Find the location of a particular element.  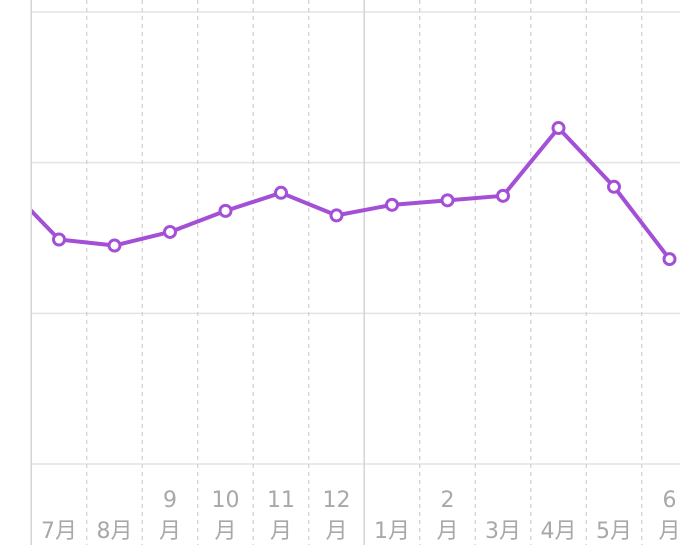

x-tick-label: 12 is located at coordinates (337, 500).